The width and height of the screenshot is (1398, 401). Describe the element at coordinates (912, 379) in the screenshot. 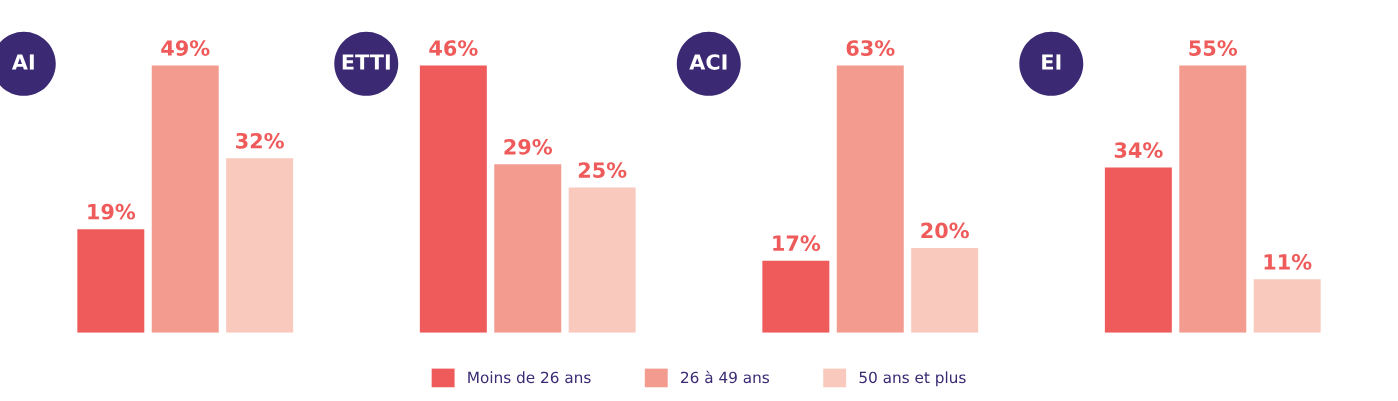

I see `legend-label: 50 ans et plus` at that location.